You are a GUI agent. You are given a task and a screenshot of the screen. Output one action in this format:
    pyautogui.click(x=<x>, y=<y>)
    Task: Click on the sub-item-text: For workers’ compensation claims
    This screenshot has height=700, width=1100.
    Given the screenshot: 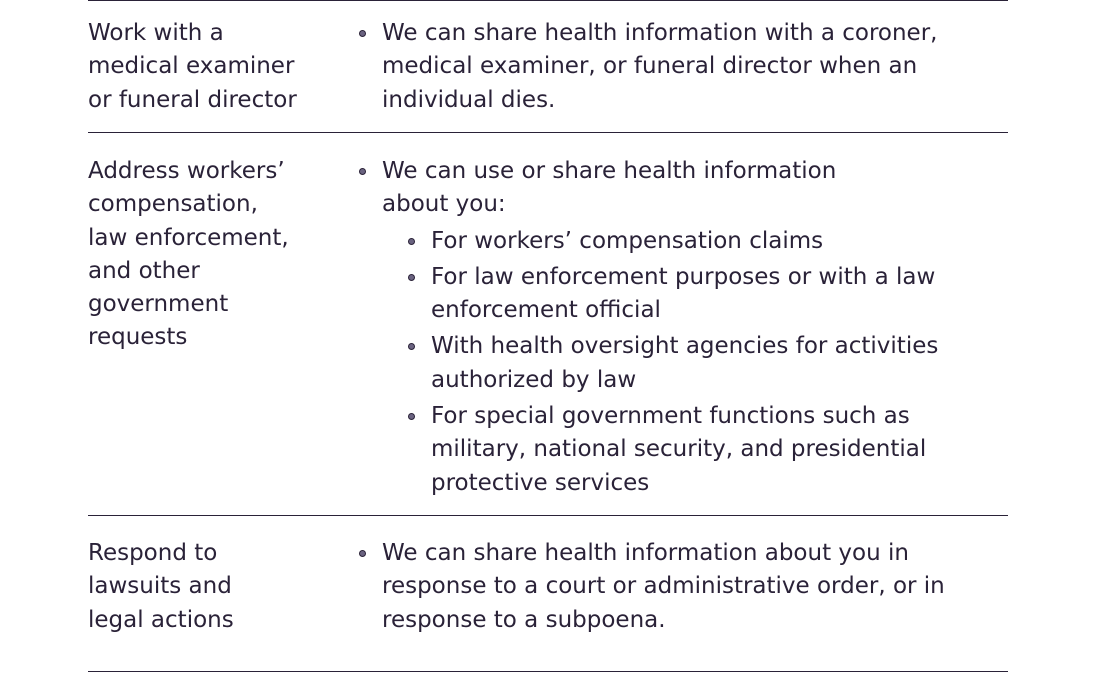 What is the action you would take?
    pyautogui.click(x=627, y=240)
    